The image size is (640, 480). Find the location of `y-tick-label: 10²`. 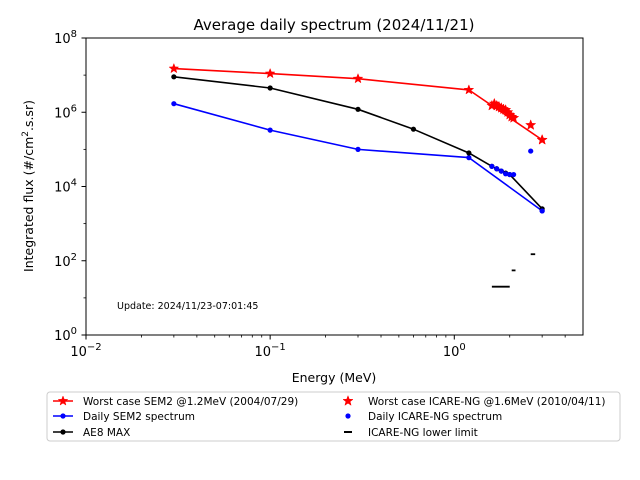

y-tick-label: 10² is located at coordinates (65, 261).